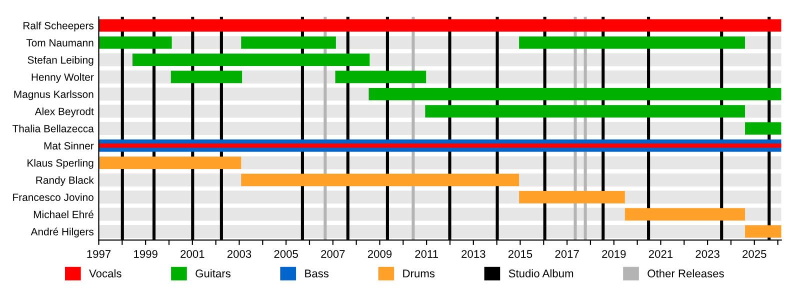 Image resolution: width=790 pixels, height=296 pixels. I want to click on y-tick-label: André Hilgers, so click(62, 233).